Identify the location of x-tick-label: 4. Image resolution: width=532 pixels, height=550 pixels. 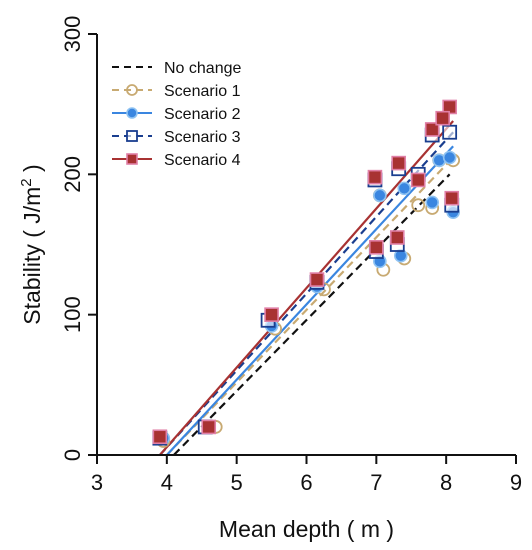
(167, 482).